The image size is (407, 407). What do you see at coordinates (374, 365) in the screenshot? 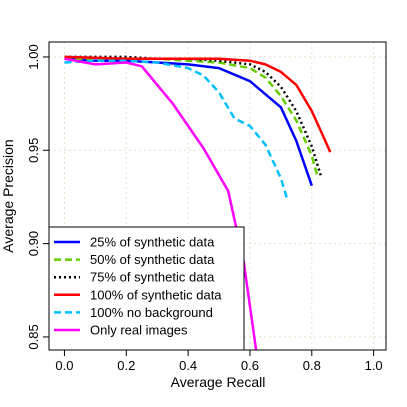
I see `x-tick-label: 1.0` at bounding box center [374, 365].